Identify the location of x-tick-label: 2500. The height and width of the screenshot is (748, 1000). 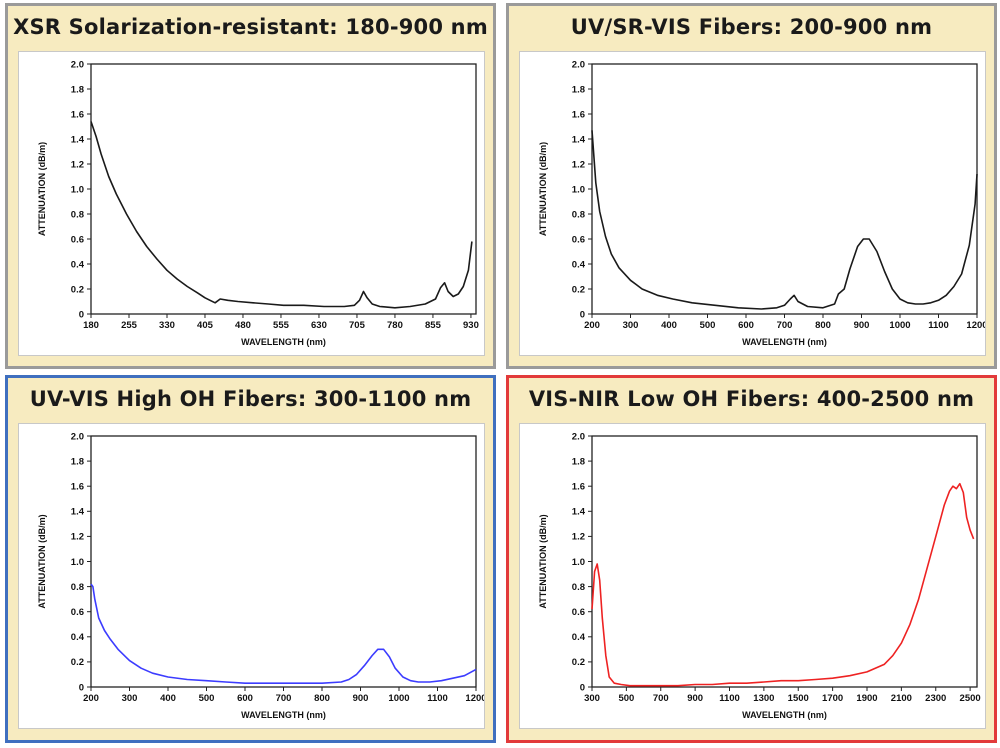
(970, 698).